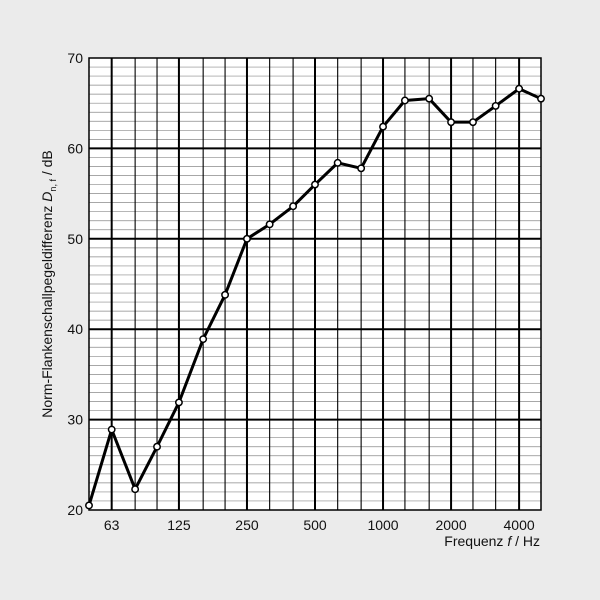 Image resolution: width=600 pixels, height=600 pixels. What do you see at coordinates (492, 541) in the screenshot?
I see `x-axis-label: Frequenz f / Hz` at bounding box center [492, 541].